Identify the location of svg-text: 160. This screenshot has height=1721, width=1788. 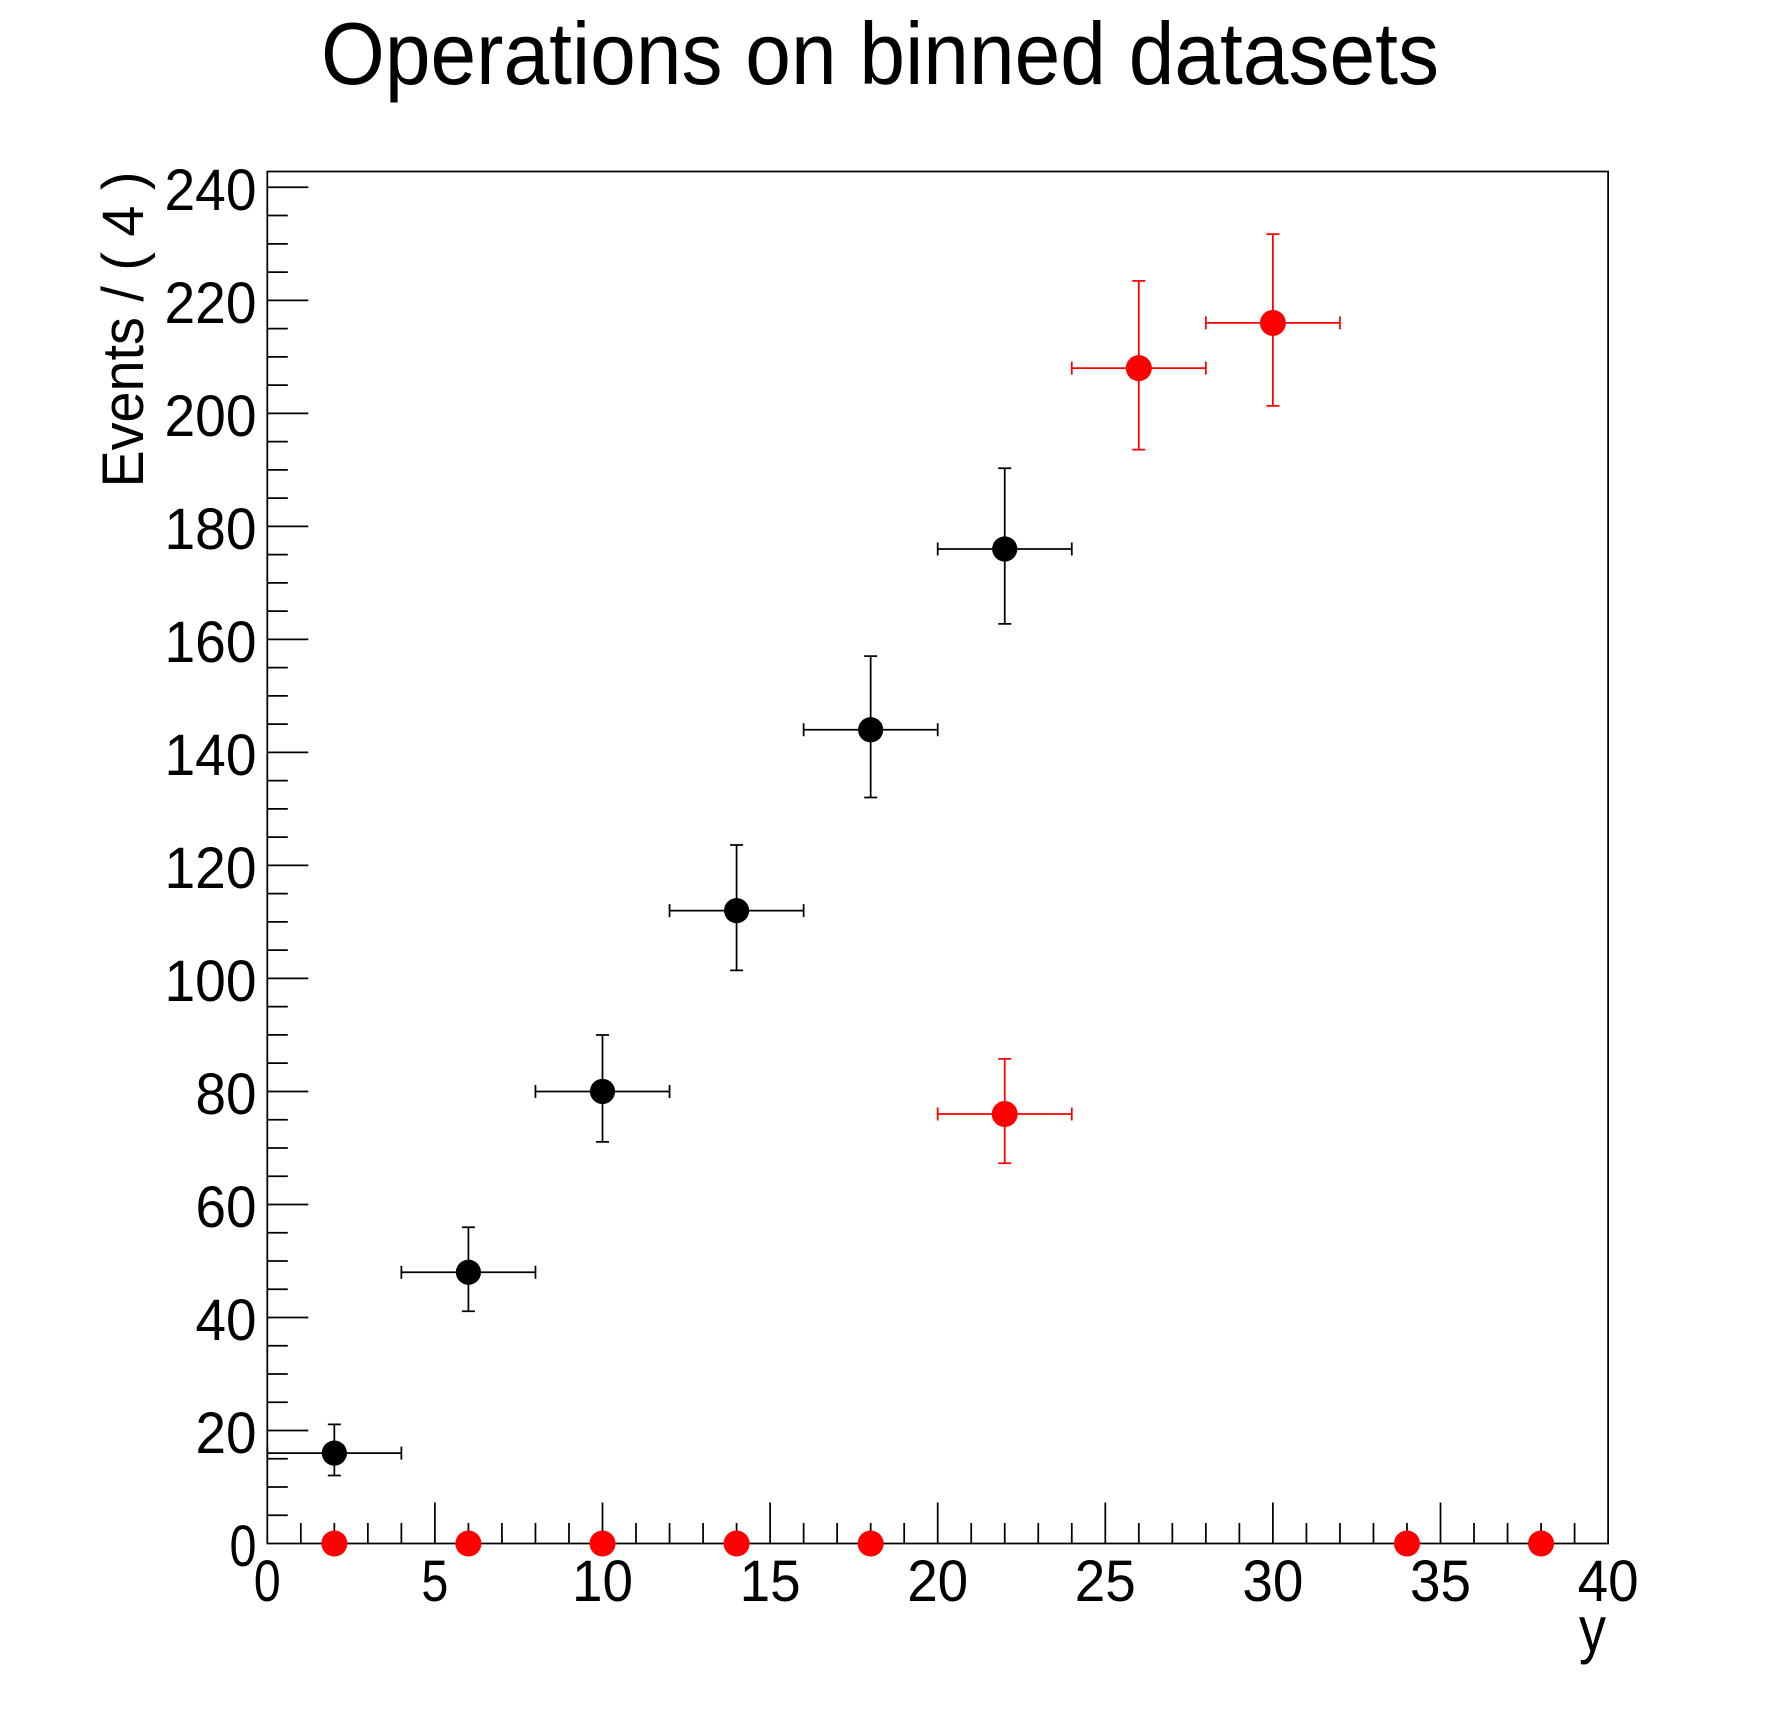
(211, 642).